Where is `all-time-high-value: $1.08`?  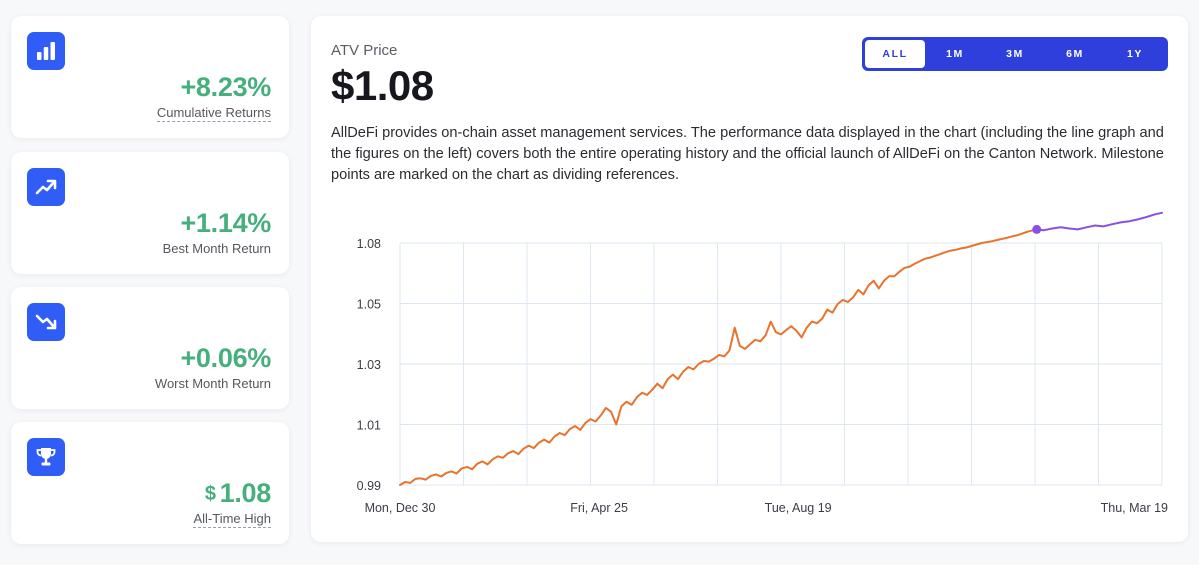
all-time-high-value: $1.08 is located at coordinates (238, 493).